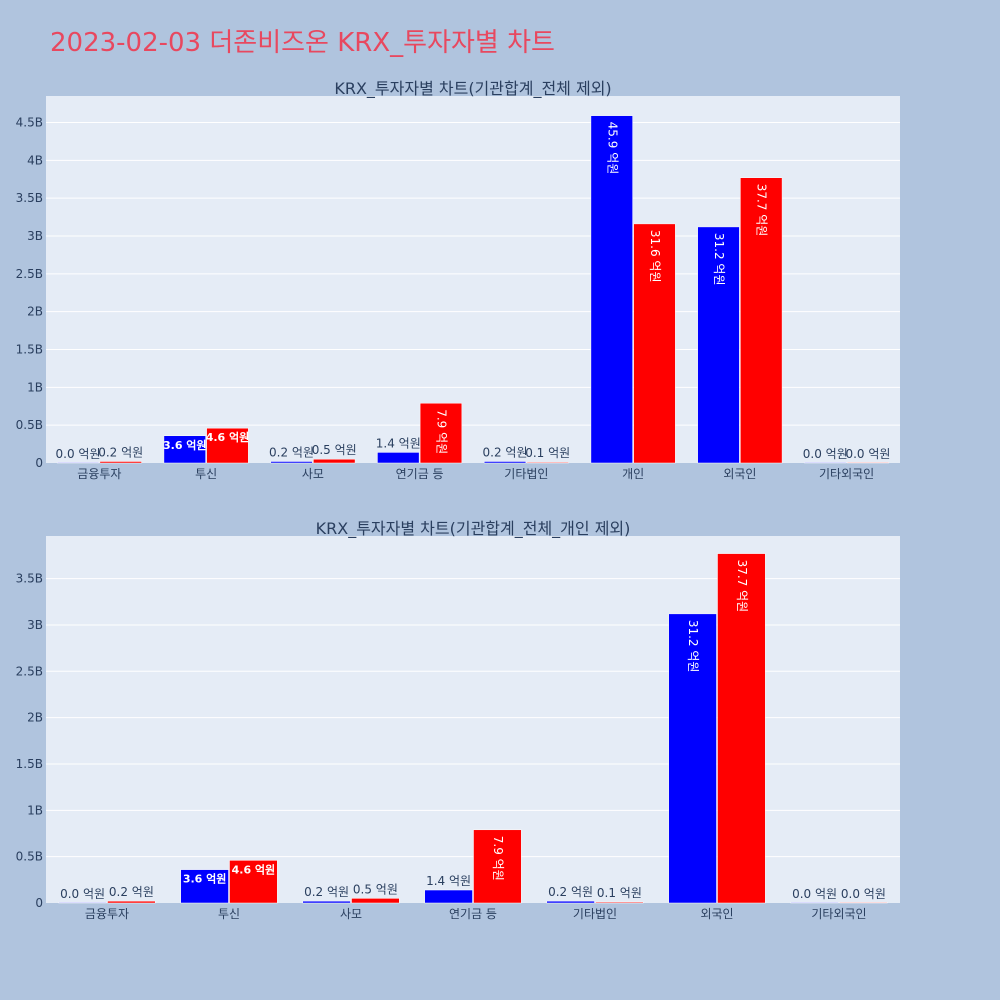 The height and width of the screenshot is (1000, 1000). I want to click on y-tick-label: 4B, so click(35, 160).